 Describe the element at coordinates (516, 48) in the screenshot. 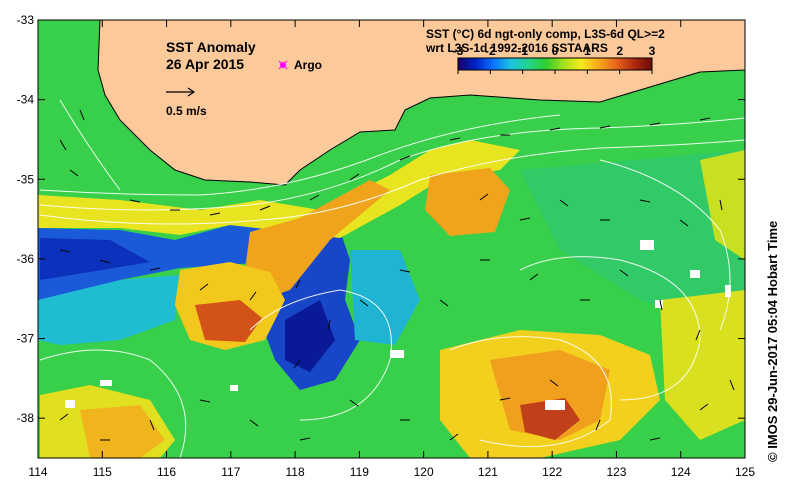

I see `product-line-2: wrt L3S-1d 1992-2016 SSTAARS` at that location.